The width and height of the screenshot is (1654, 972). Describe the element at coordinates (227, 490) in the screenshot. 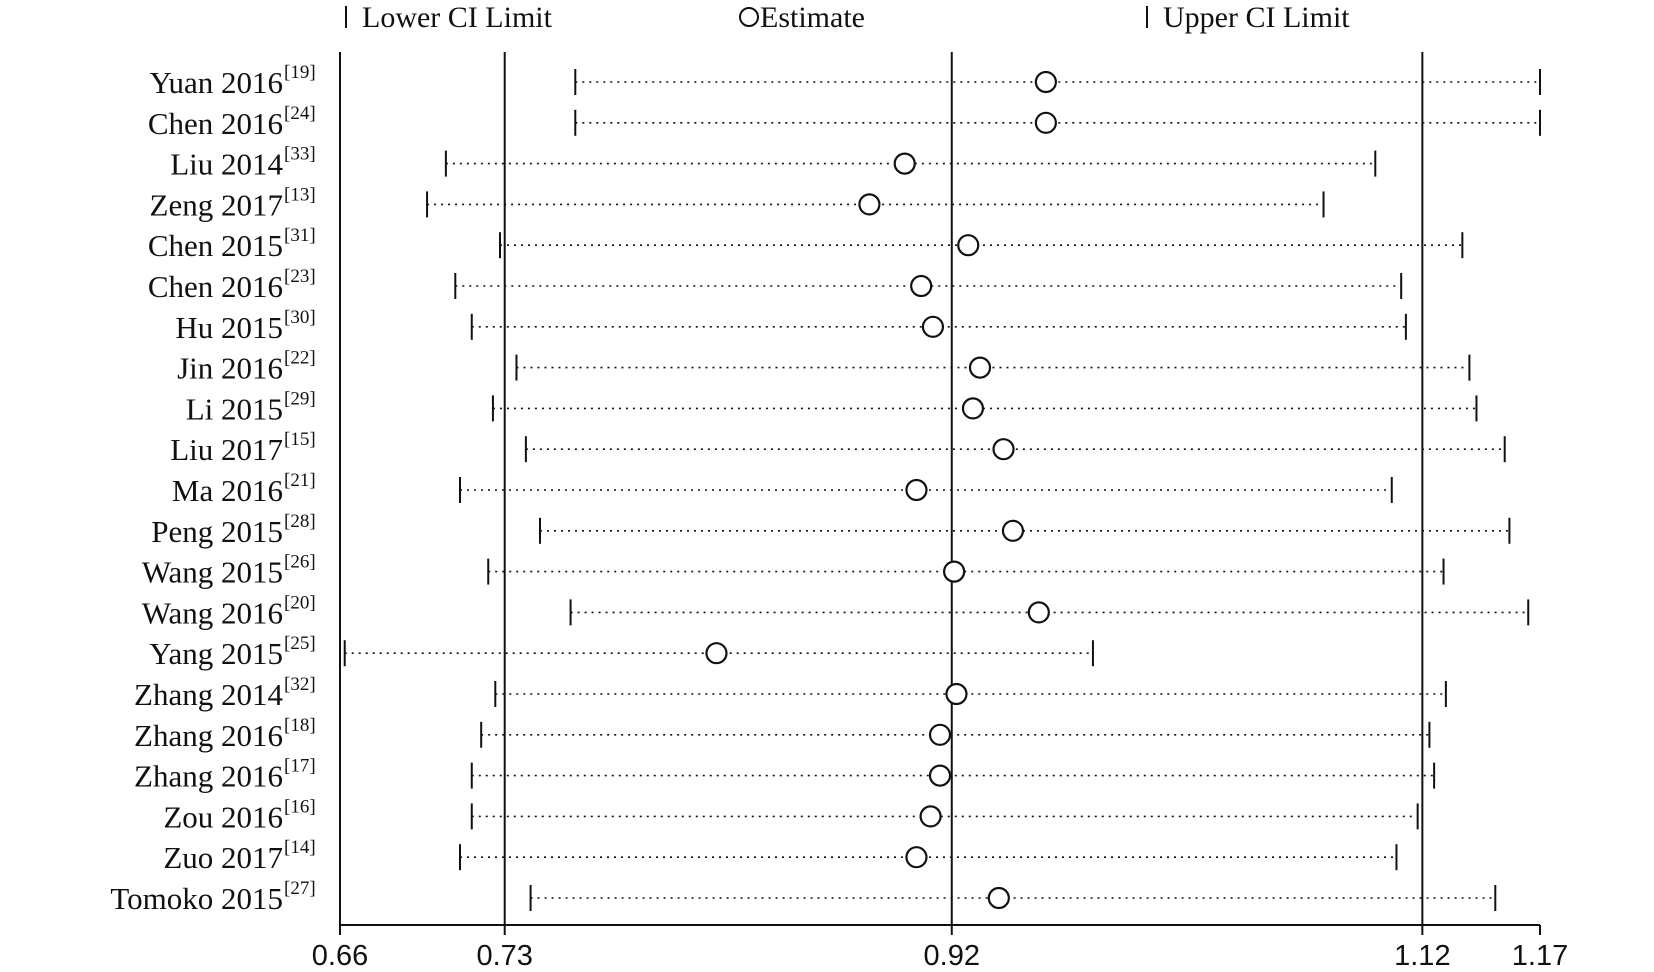

I see `study-label-10: Ma 2016` at that location.